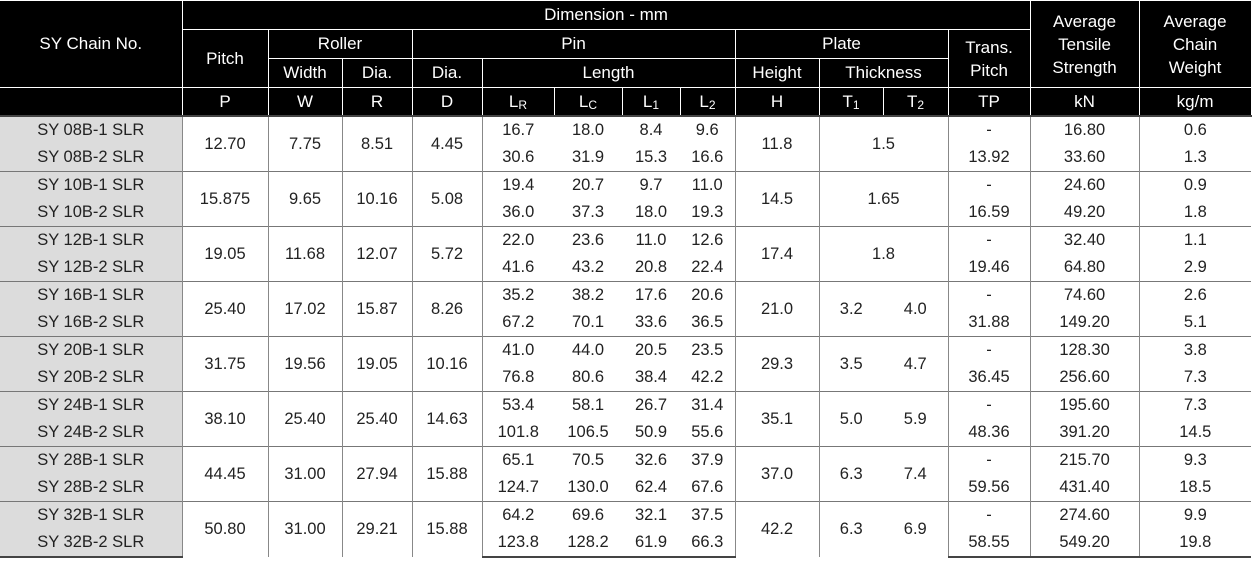 The width and height of the screenshot is (1254, 577). I want to click on chain-no-cell: SY 20B-2 SLR, so click(91, 378).